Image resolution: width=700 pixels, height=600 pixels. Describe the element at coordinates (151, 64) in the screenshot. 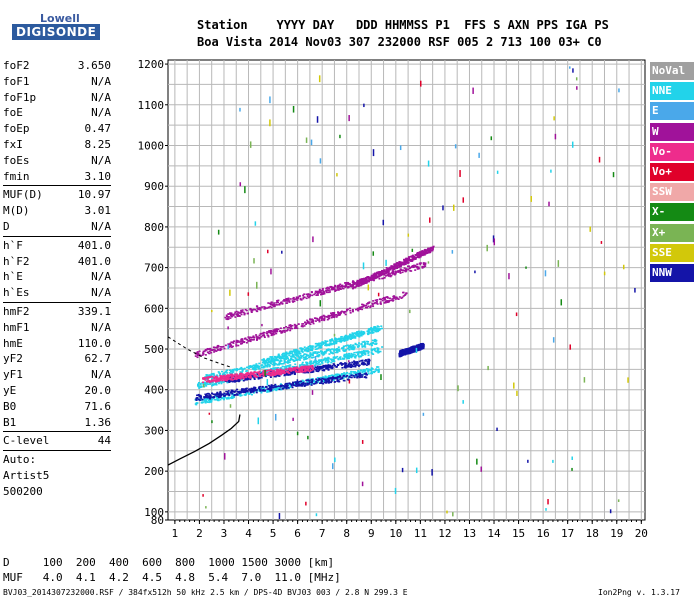

I see `y-tick-label: 1200` at that location.